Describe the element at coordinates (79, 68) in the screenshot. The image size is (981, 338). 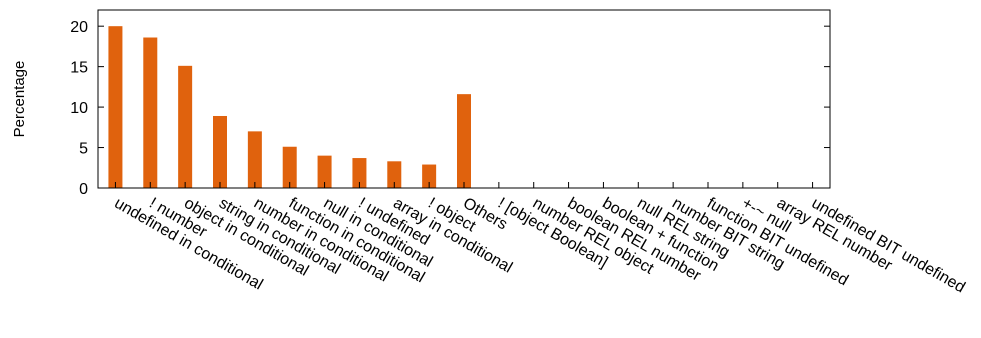
I see `y-tick-label: 15` at that location.